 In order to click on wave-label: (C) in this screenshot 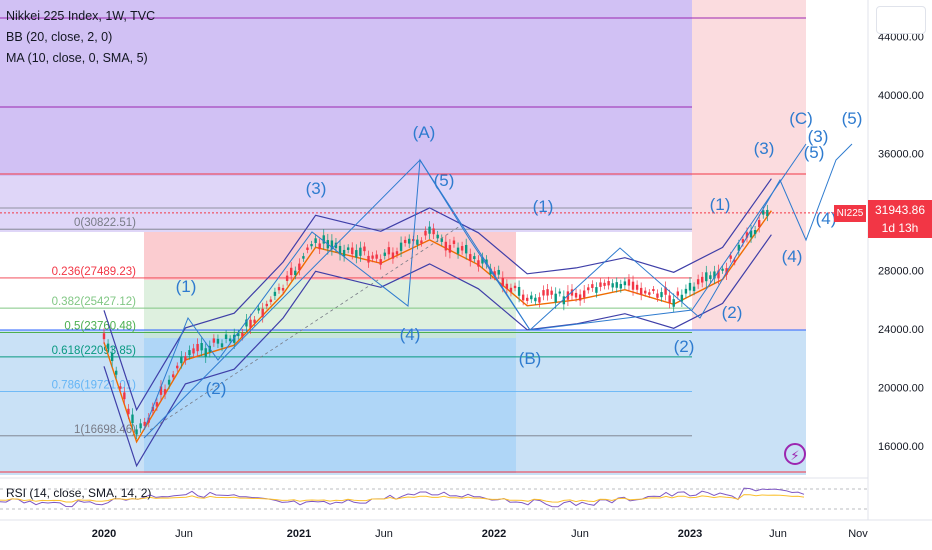, I will do `click(801, 118)`.